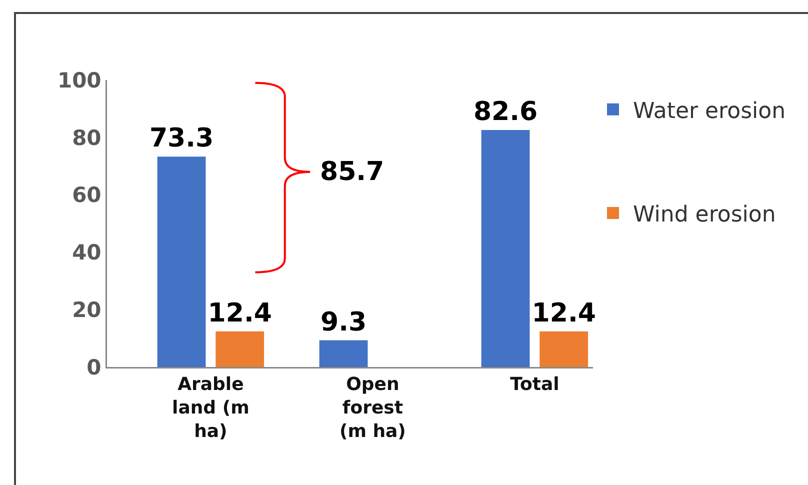 Image resolution: width=808 pixels, height=485 pixels. Describe the element at coordinates (94, 367) in the screenshot. I see `y-tick-label: 0` at that location.